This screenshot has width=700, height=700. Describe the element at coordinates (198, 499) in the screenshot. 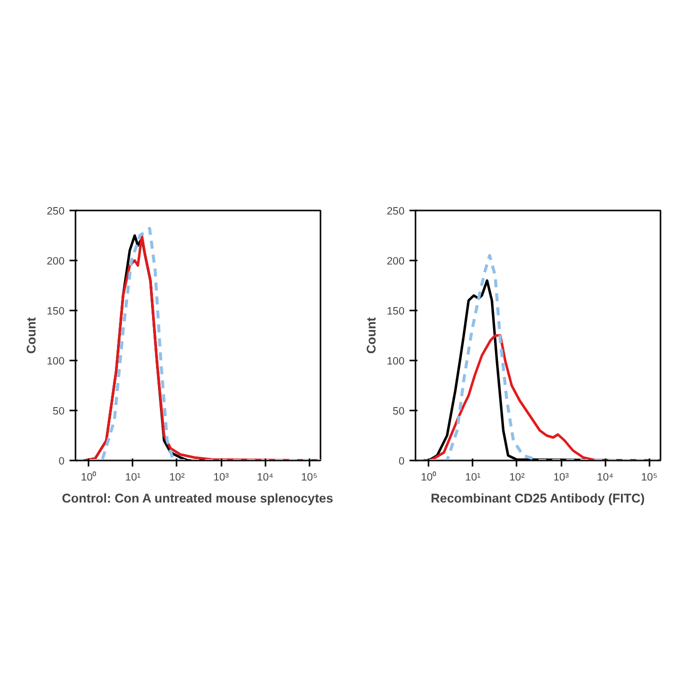

I see `x-axis-title: Control: Con A untreated mouse splenocytes` at that location.